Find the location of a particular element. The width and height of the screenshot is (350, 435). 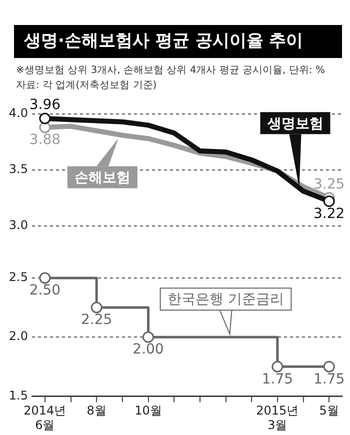

data-label: 3.25 is located at coordinates (329, 184).